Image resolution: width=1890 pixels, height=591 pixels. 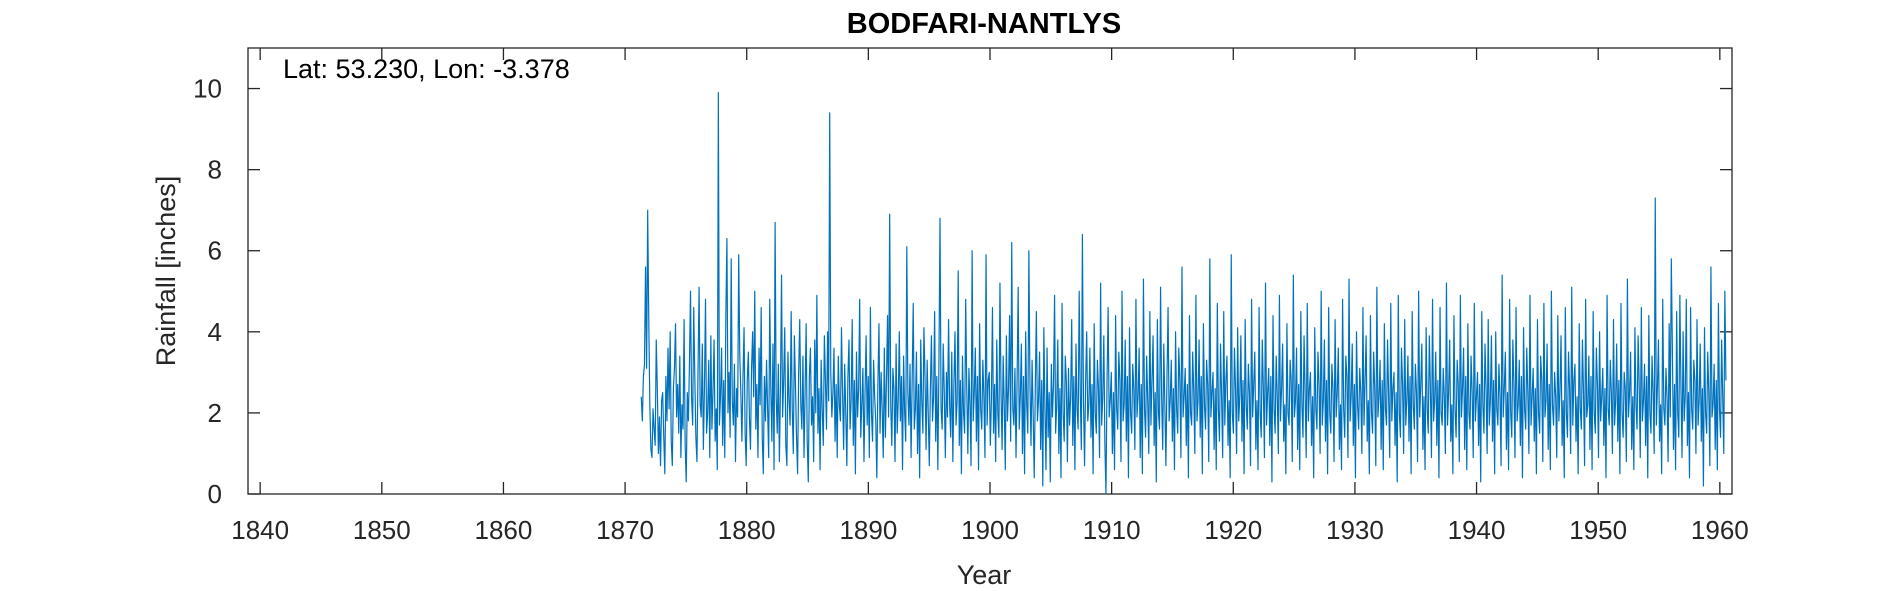 I want to click on x-tick-label: 1920, so click(x=1233, y=530).